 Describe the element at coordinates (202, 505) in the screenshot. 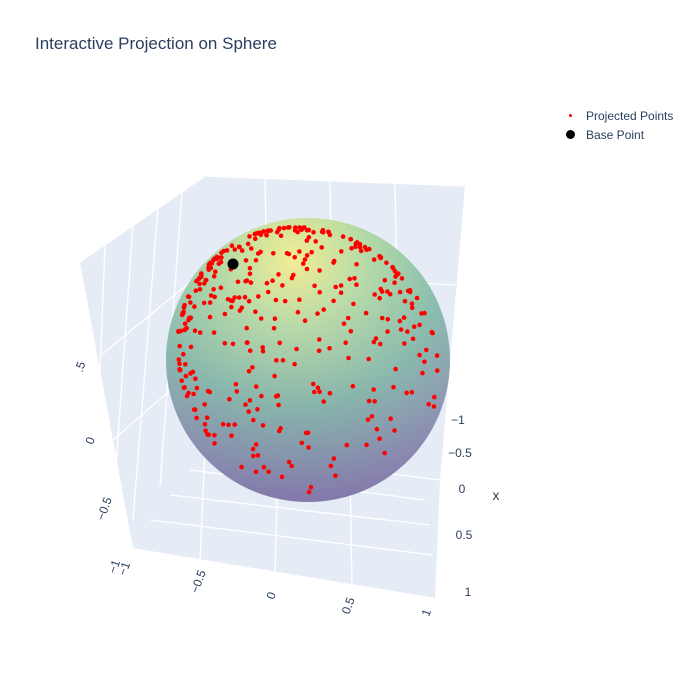

I see `grid-line` at that location.